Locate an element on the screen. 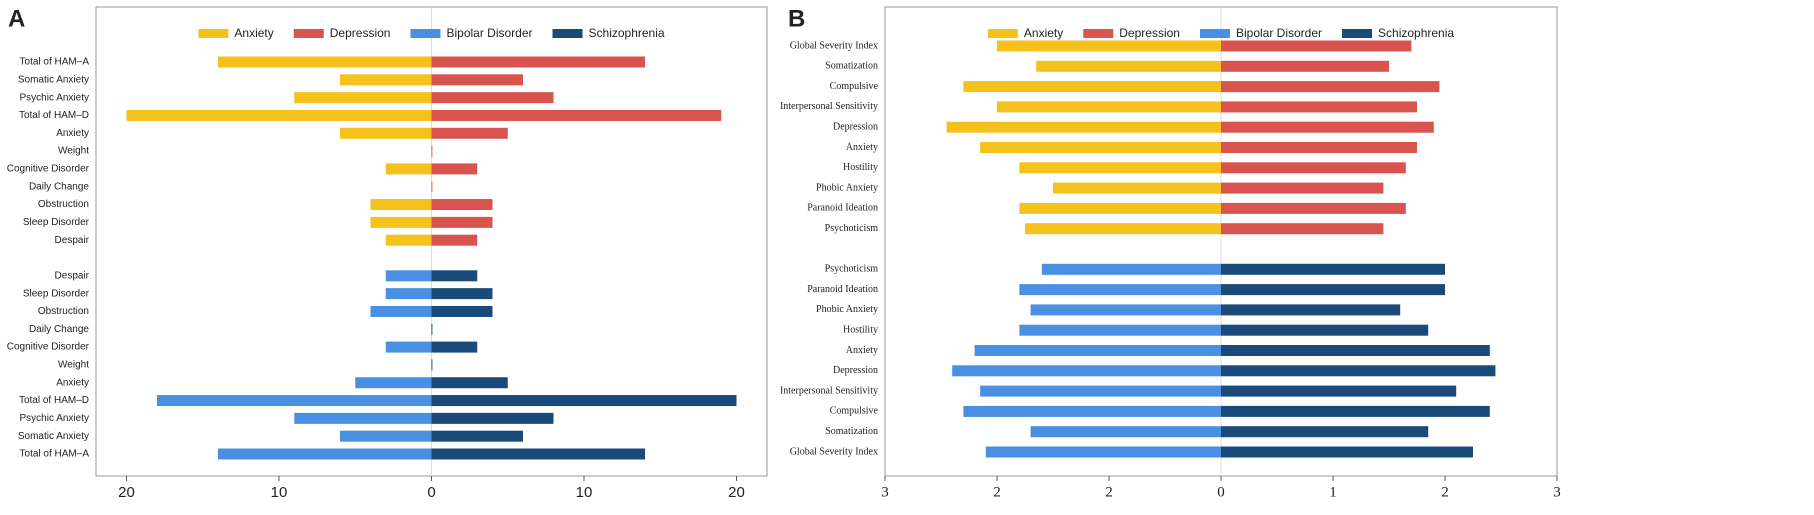 This screenshot has width=1814, height=515. category-label: Despair is located at coordinates (72, 240).